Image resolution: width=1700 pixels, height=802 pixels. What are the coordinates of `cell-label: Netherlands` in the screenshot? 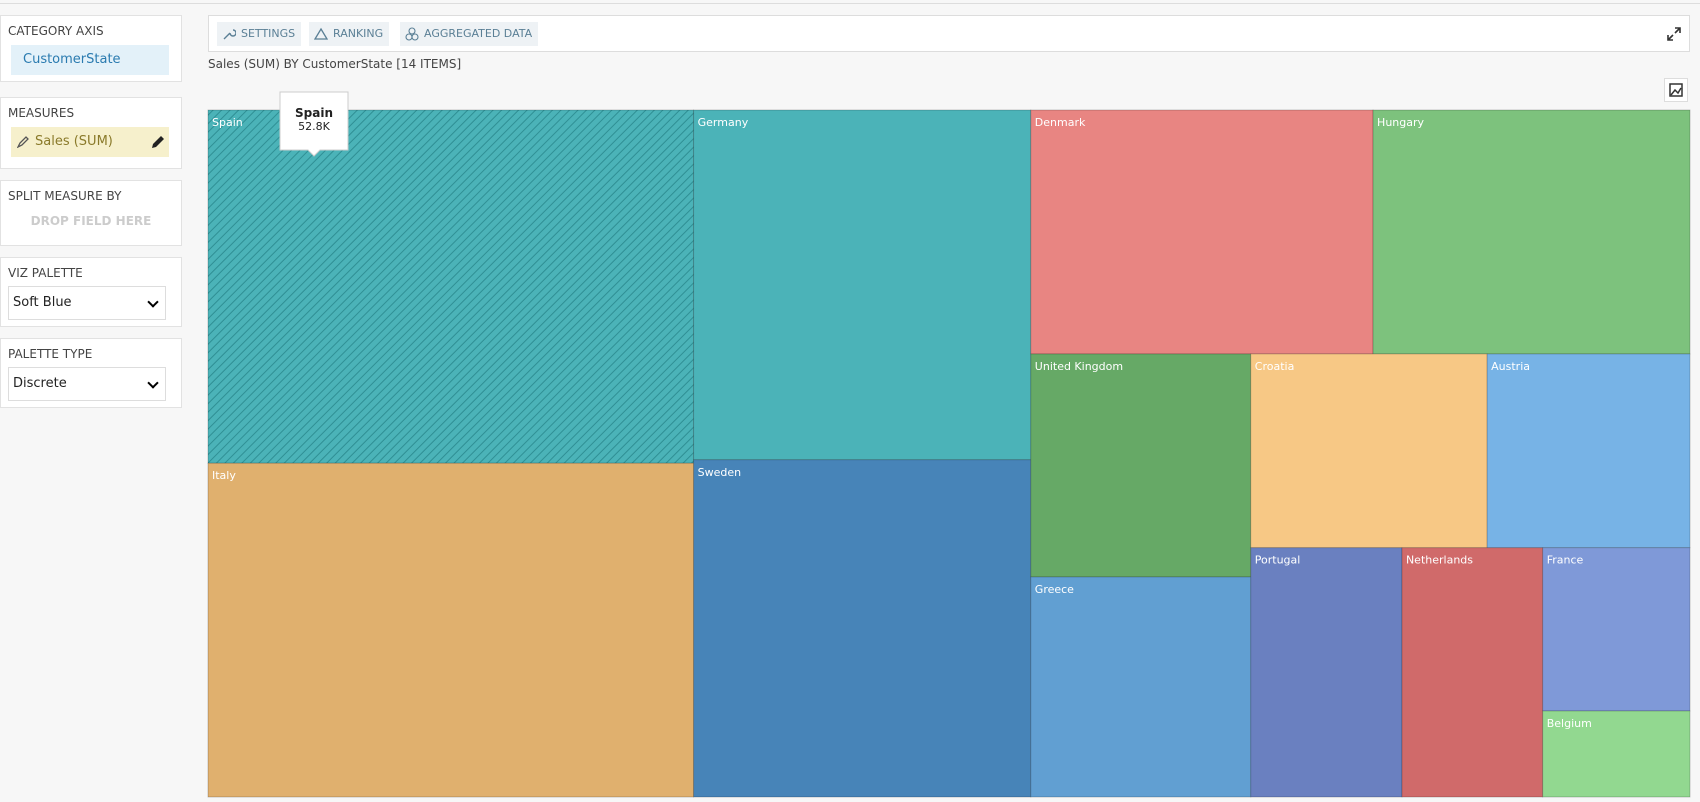 It's located at (1439, 560).